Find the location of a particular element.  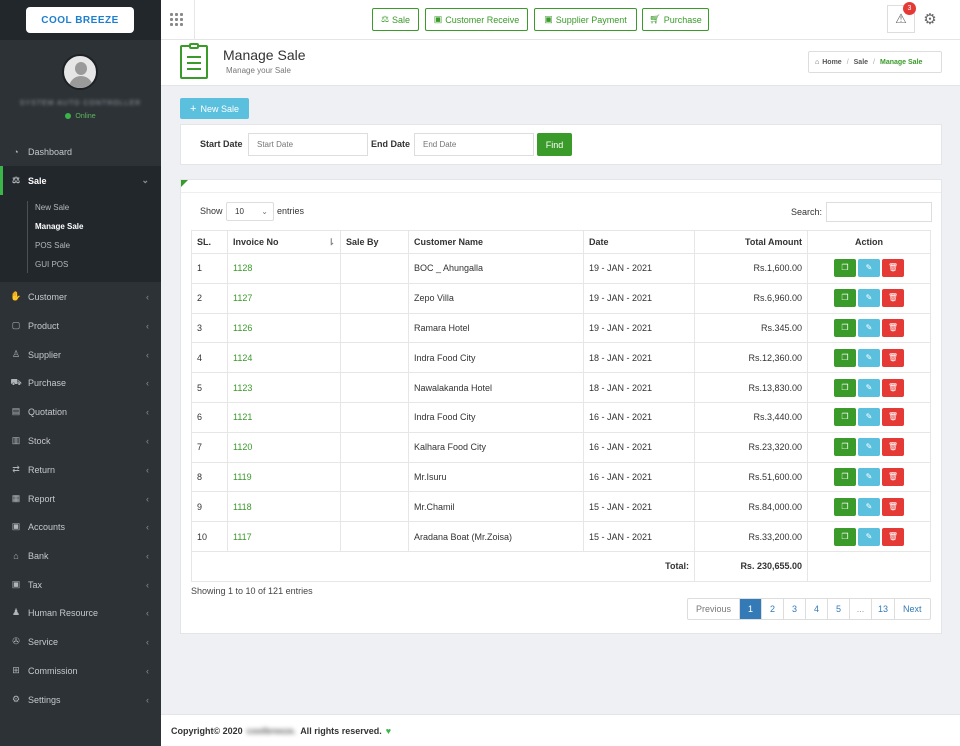

sidebar-item-tax: ▣ Tax ‹ is located at coordinates (80, 584).